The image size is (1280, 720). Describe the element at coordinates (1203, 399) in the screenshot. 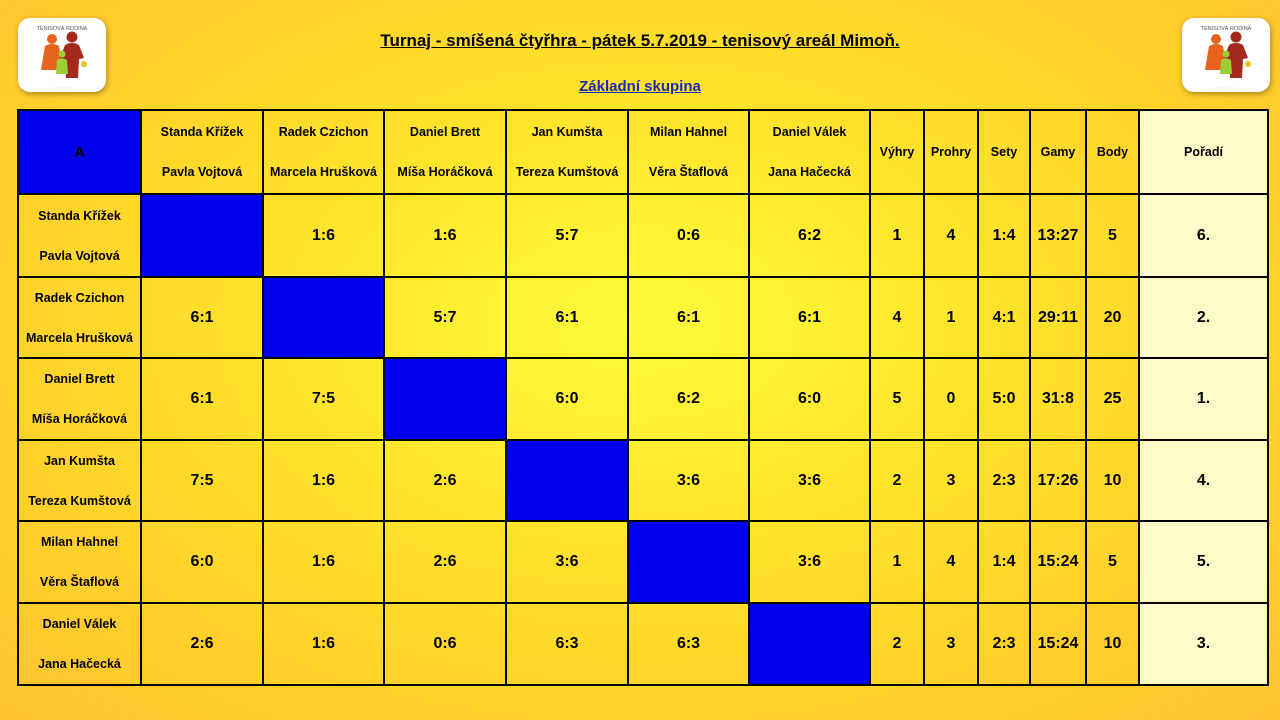

I see `rank-cell: 1.` at that location.